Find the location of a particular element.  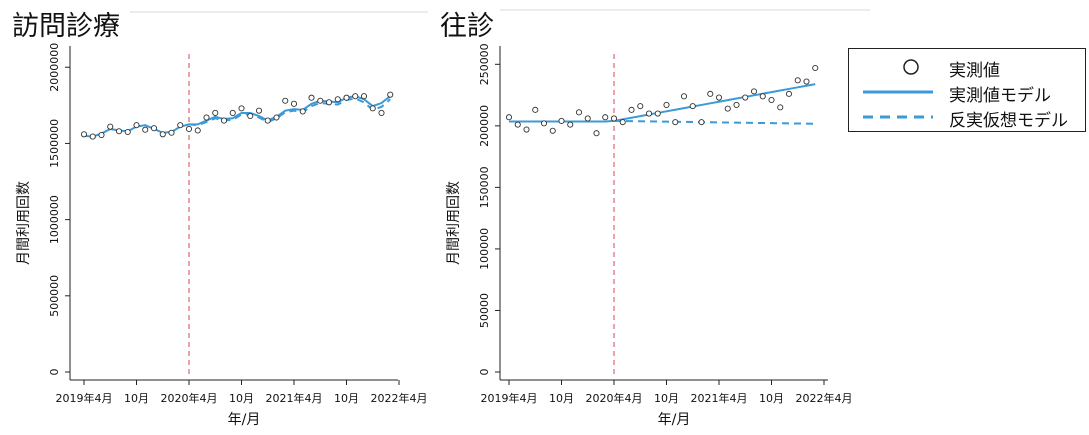

x-axis-title: 年/月 is located at coordinates (674, 420).